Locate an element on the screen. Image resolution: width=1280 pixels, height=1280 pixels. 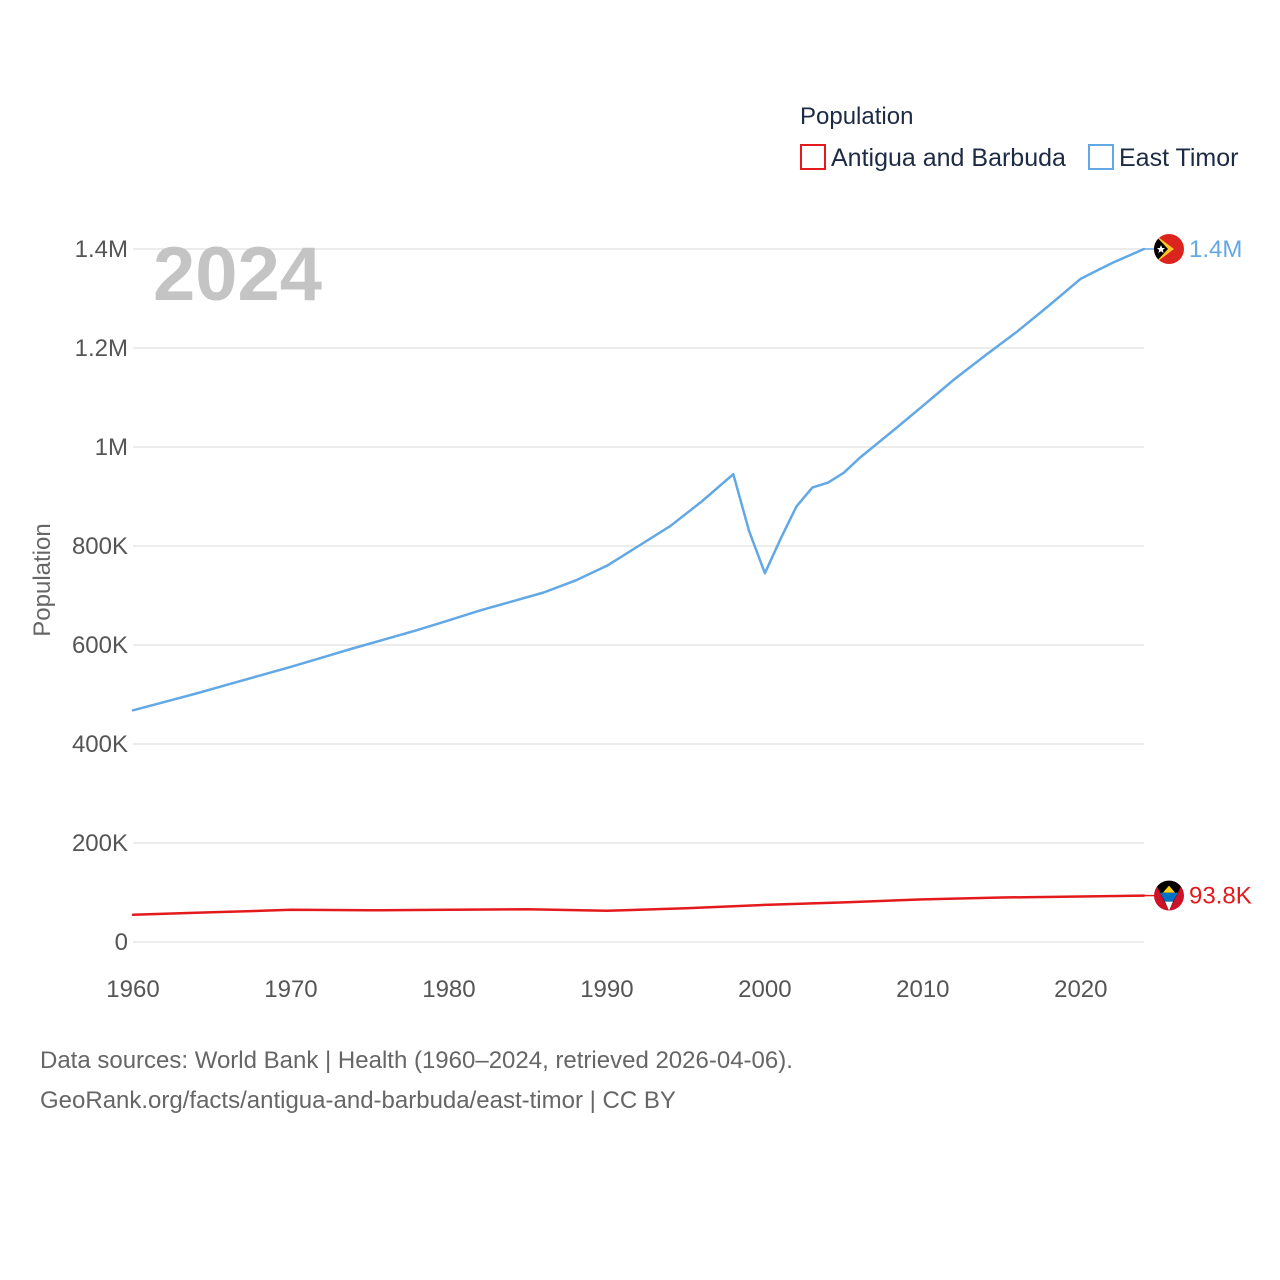
x-tick-label: 2010 is located at coordinates (922, 989).